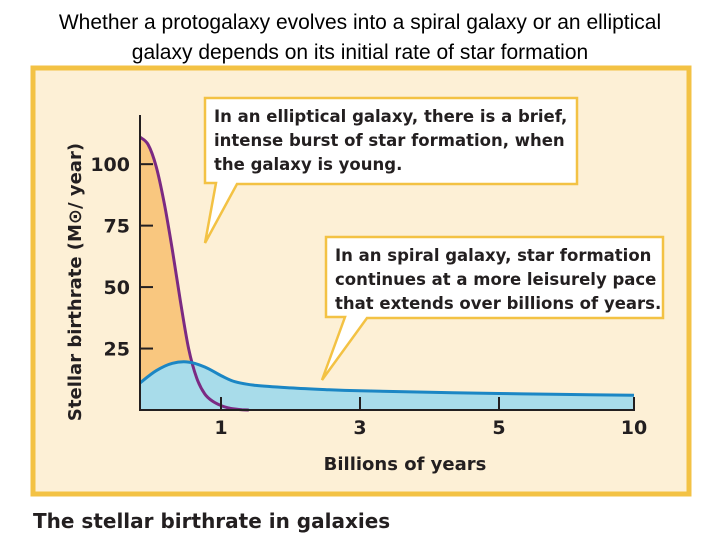 The image size is (720, 540). What do you see at coordinates (220, 428) in the screenshot?
I see `x-tick-label: 1` at bounding box center [220, 428].